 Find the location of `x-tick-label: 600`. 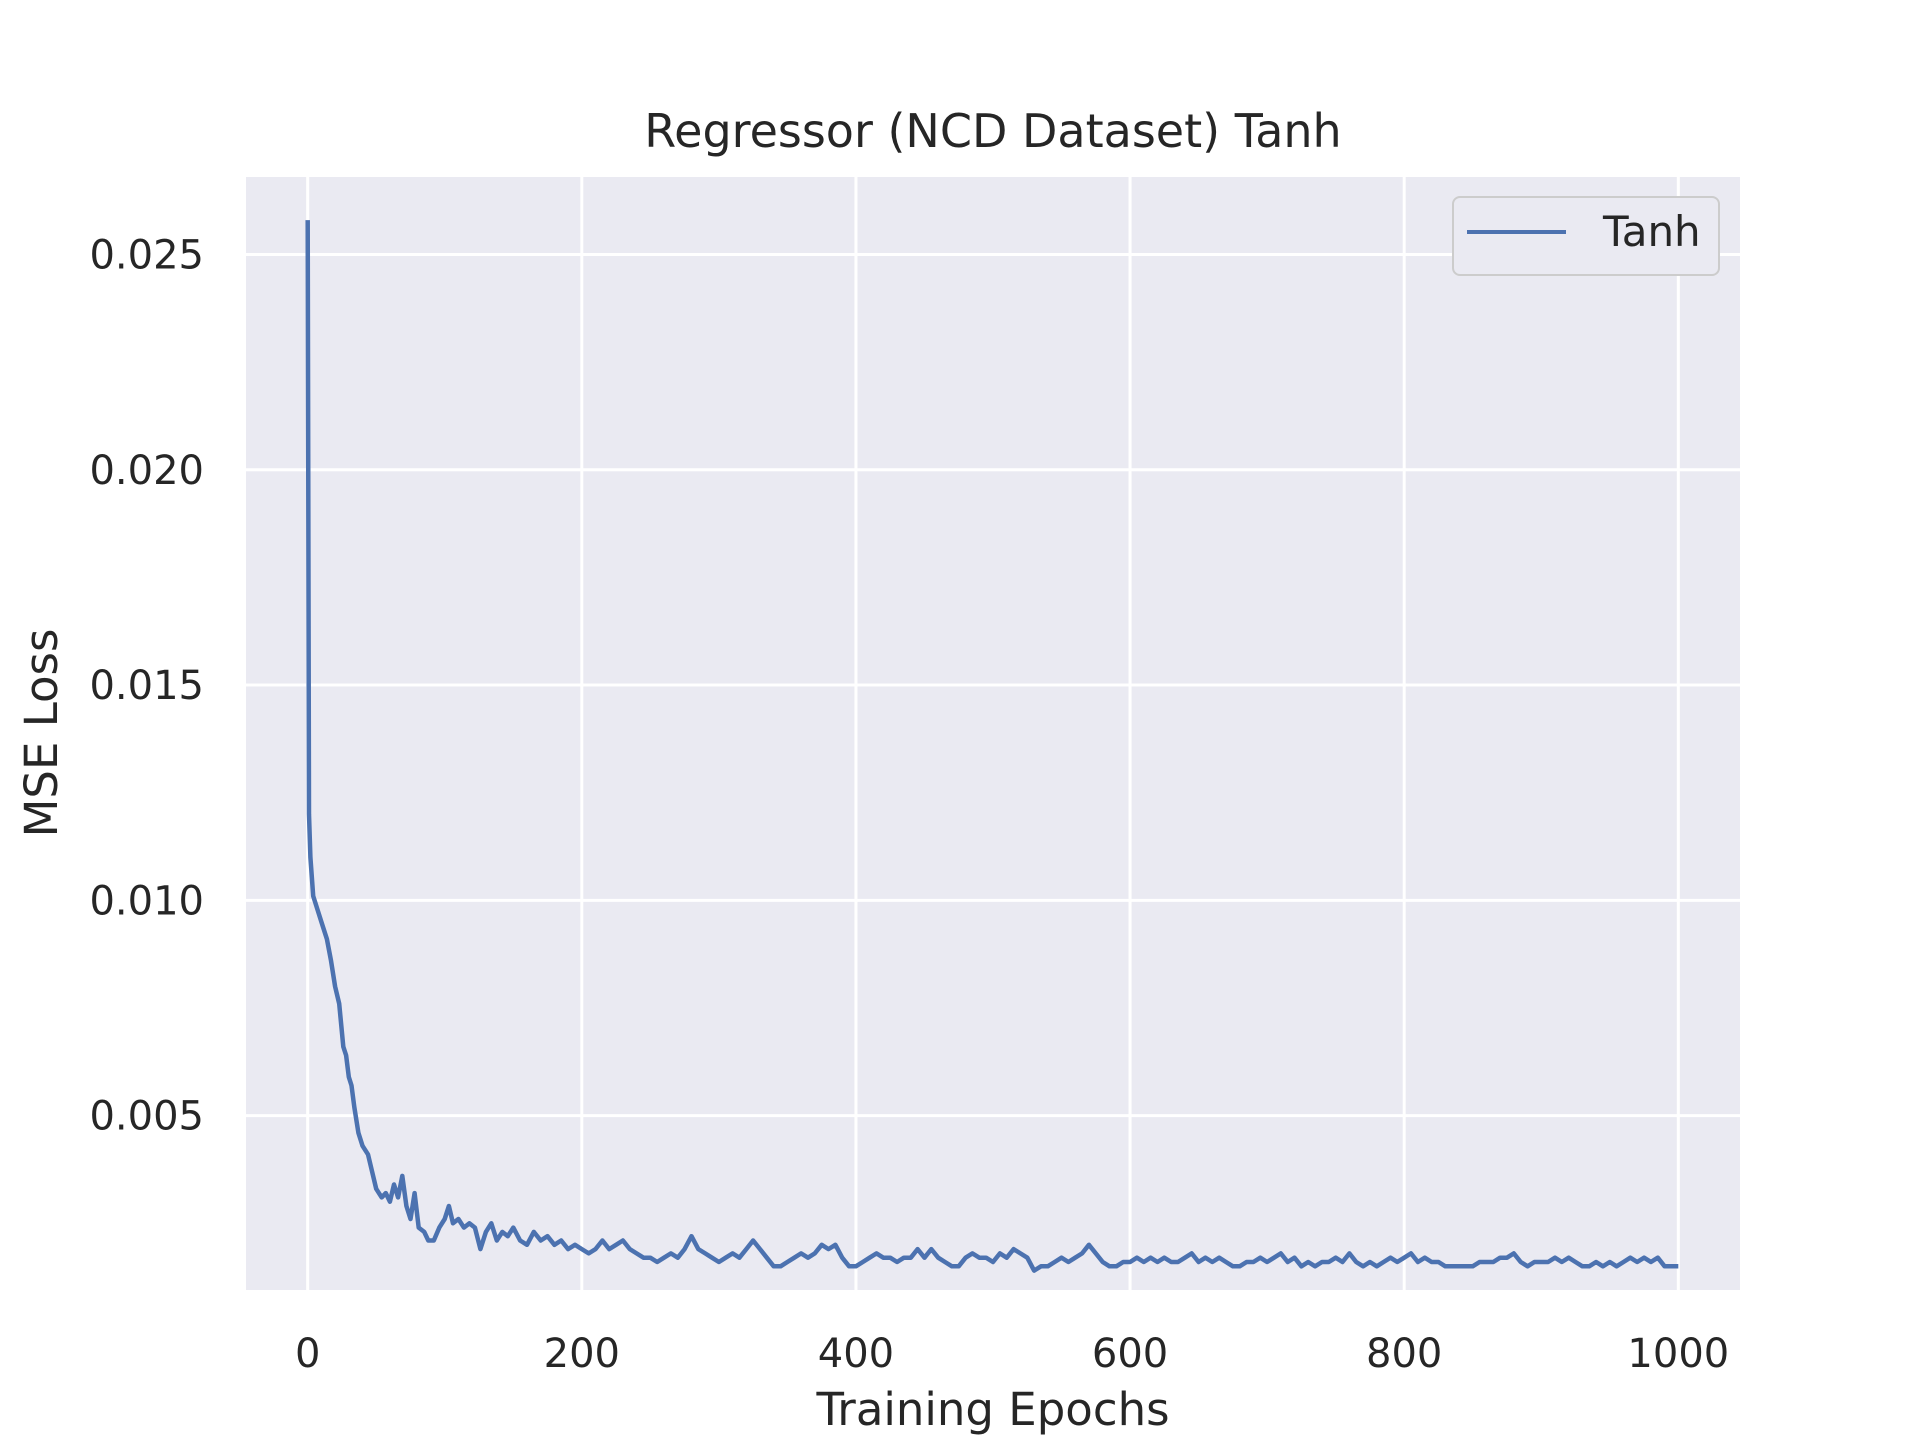

x-tick-label: 600 is located at coordinates (1130, 1354).